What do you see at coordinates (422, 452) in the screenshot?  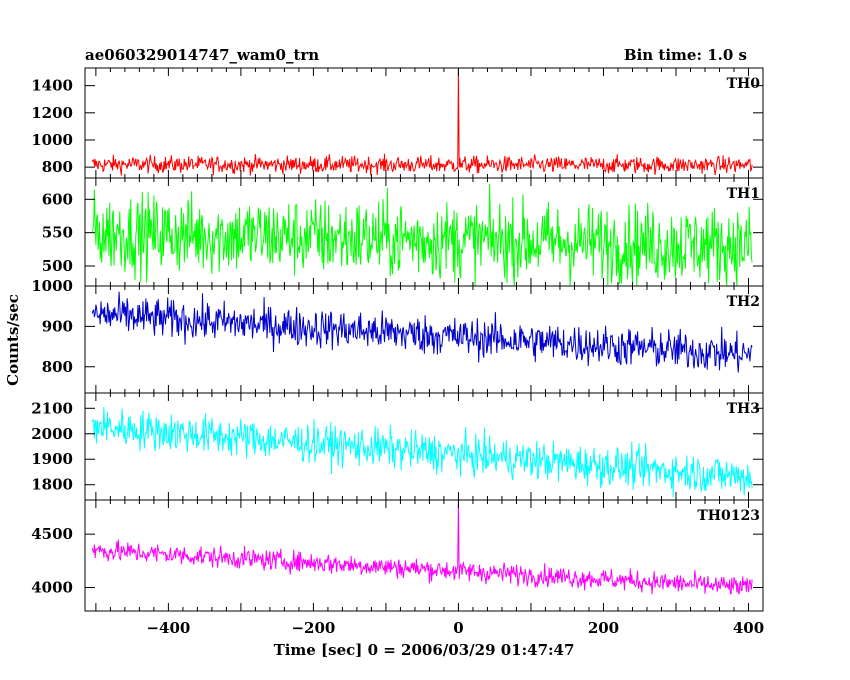 I see `series-line-th3` at bounding box center [422, 452].